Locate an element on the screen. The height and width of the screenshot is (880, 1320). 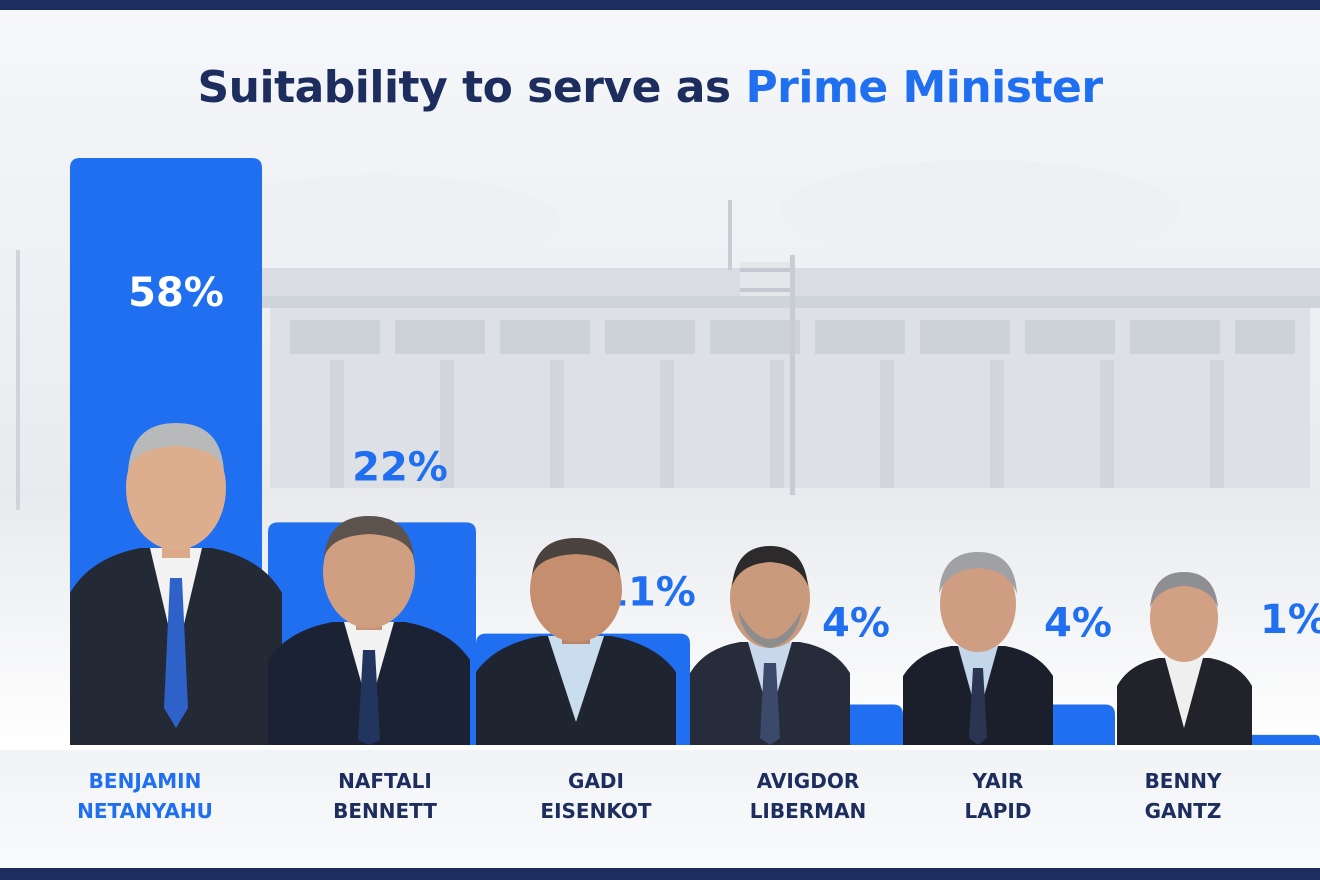
candidate-name-benny-gantz: BENNY GANTZ is located at coordinates (1183, 796).